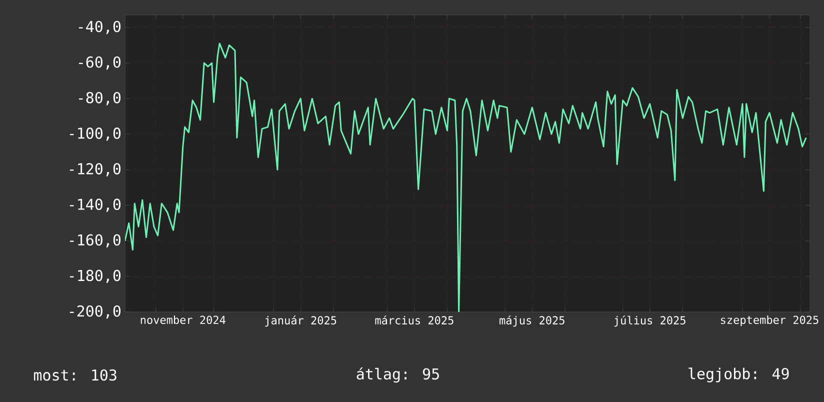  Describe the element at coordinates (75, 375) in the screenshot. I see `text: most: 103` at that location.